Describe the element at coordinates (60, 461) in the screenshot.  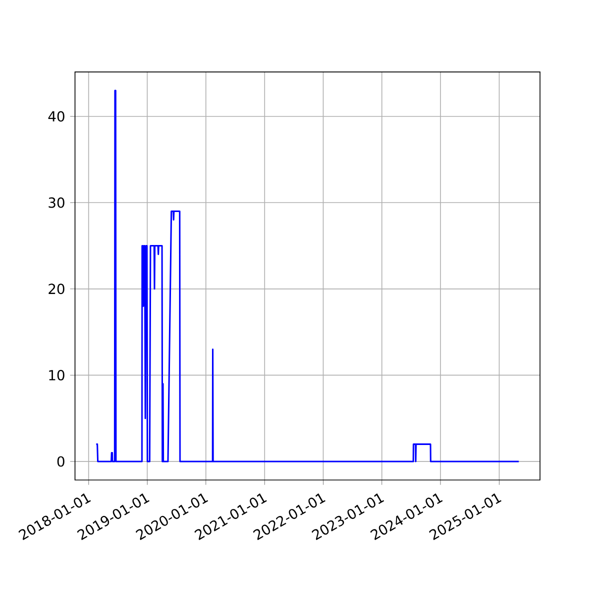
I see `y-tick-label: 0` at that location.